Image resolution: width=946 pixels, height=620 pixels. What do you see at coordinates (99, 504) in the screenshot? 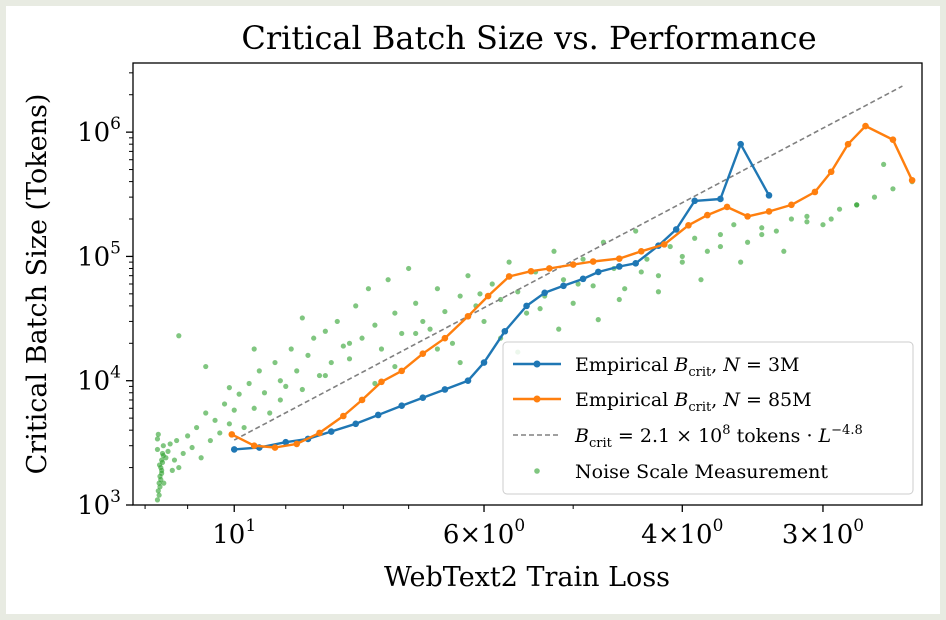
I see `y-tick-label: 10³` at bounding box center [99, 504].